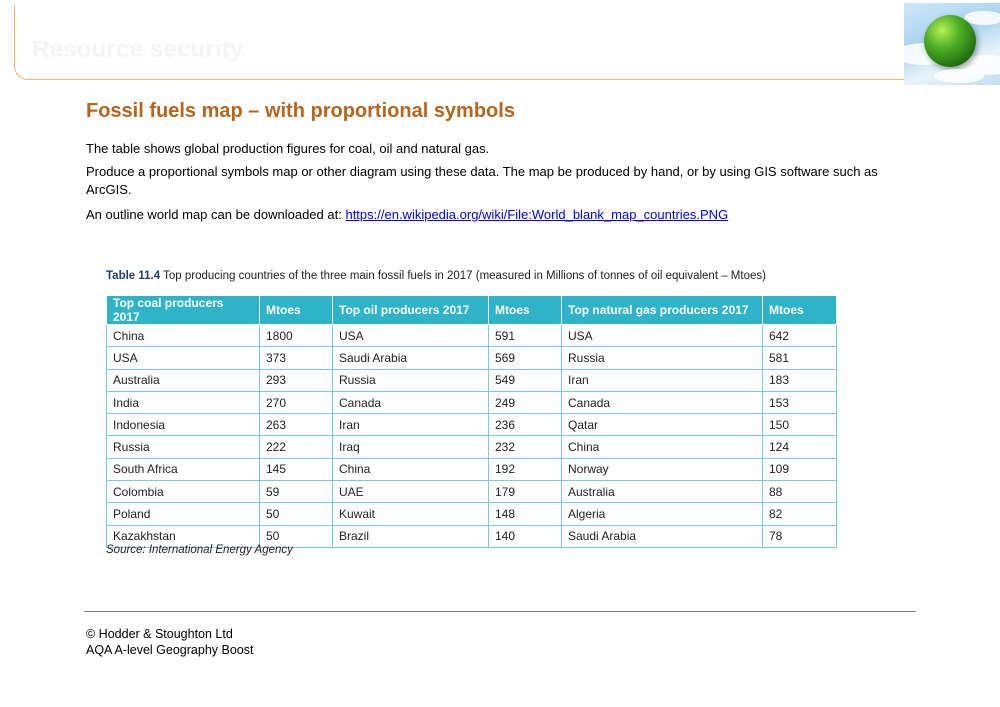 The height and width of the screenshot is (707, 1000). Describe the element at coordinates (799, 310) in the screenshot. I see `header-gas-mtoes: Mtoes` at that location.